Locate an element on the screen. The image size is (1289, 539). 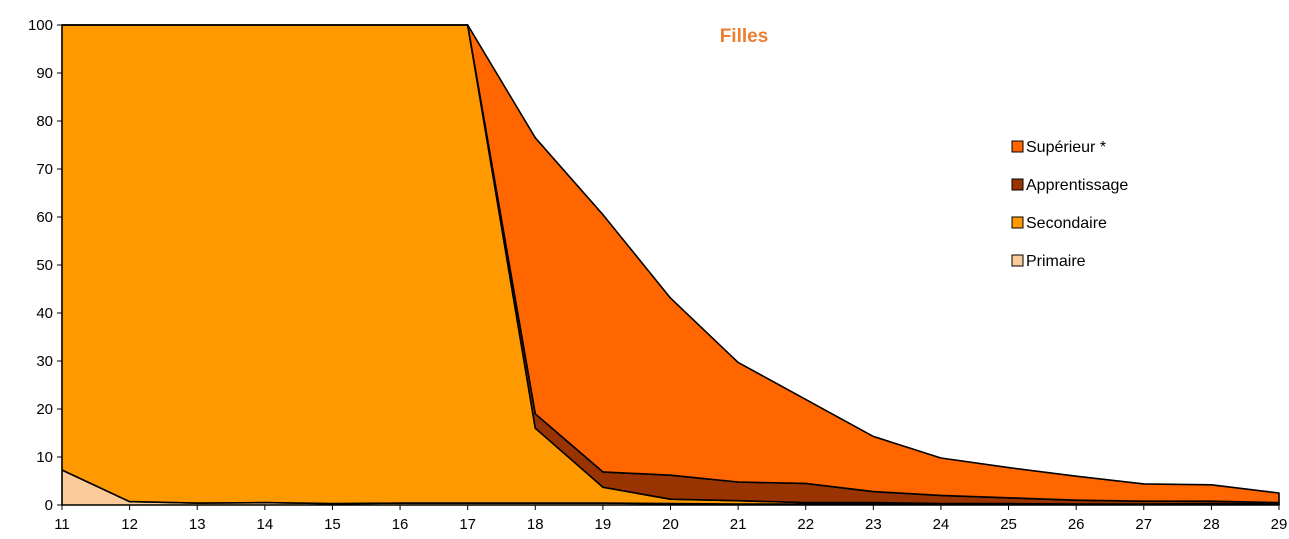
legend-item: Primaire is located at coordinates (1048, 261).